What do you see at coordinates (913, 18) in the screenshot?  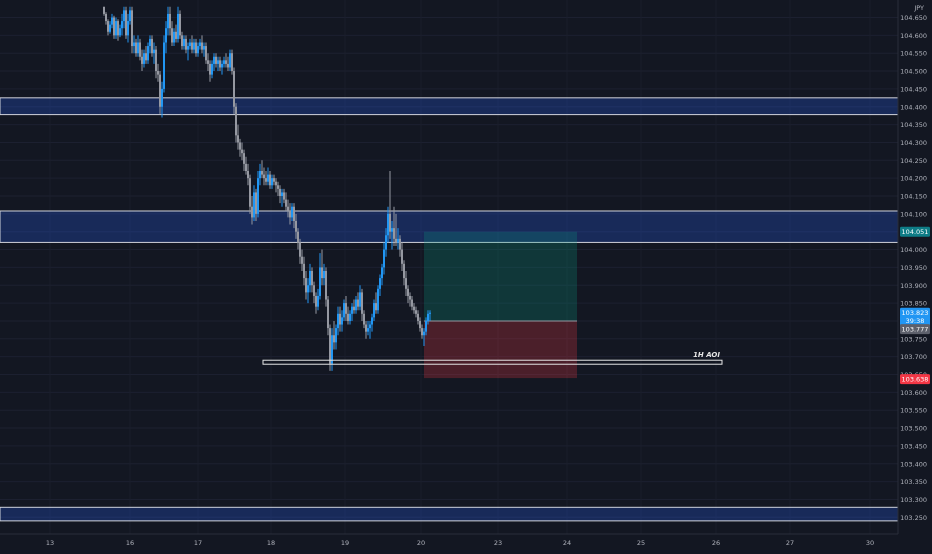 I see `y-tick-label: 104.650` at bounding box center [913, 18].